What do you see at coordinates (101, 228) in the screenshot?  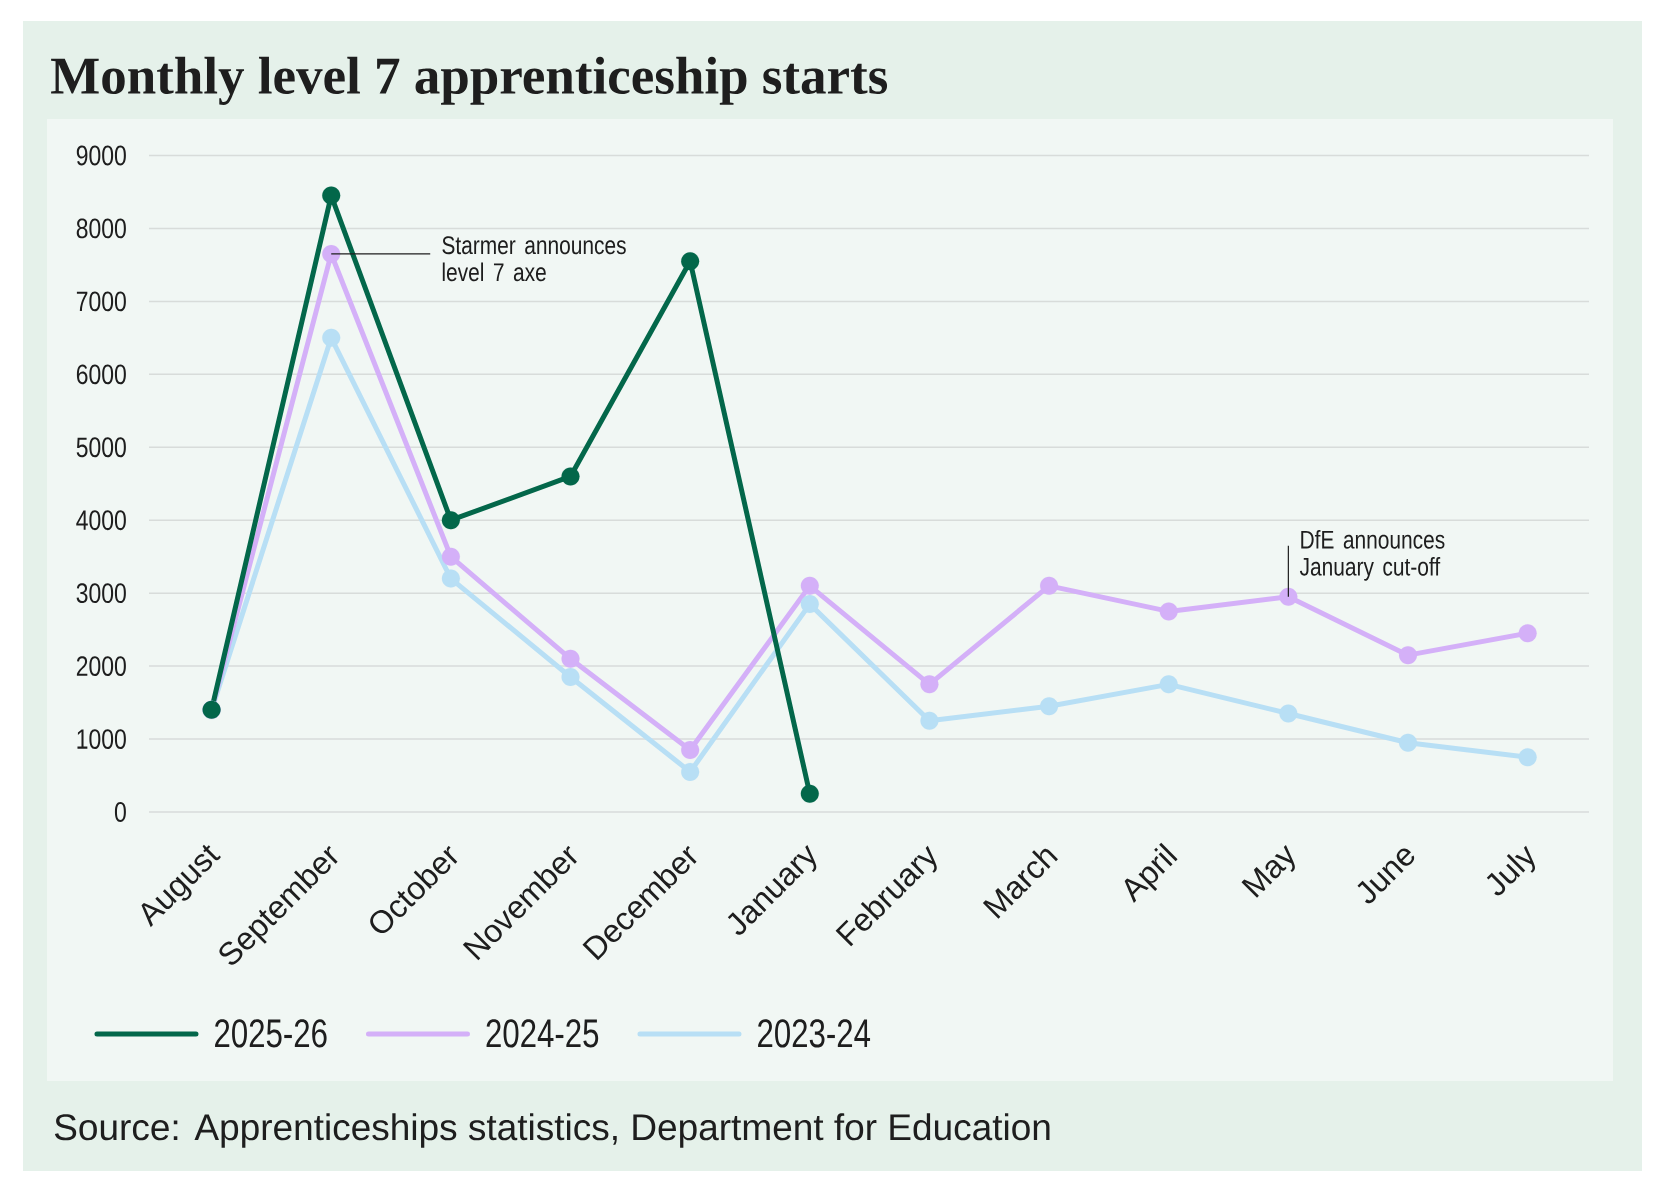 I see `y-tick-label: 8000` at bounding box center [101, 228].